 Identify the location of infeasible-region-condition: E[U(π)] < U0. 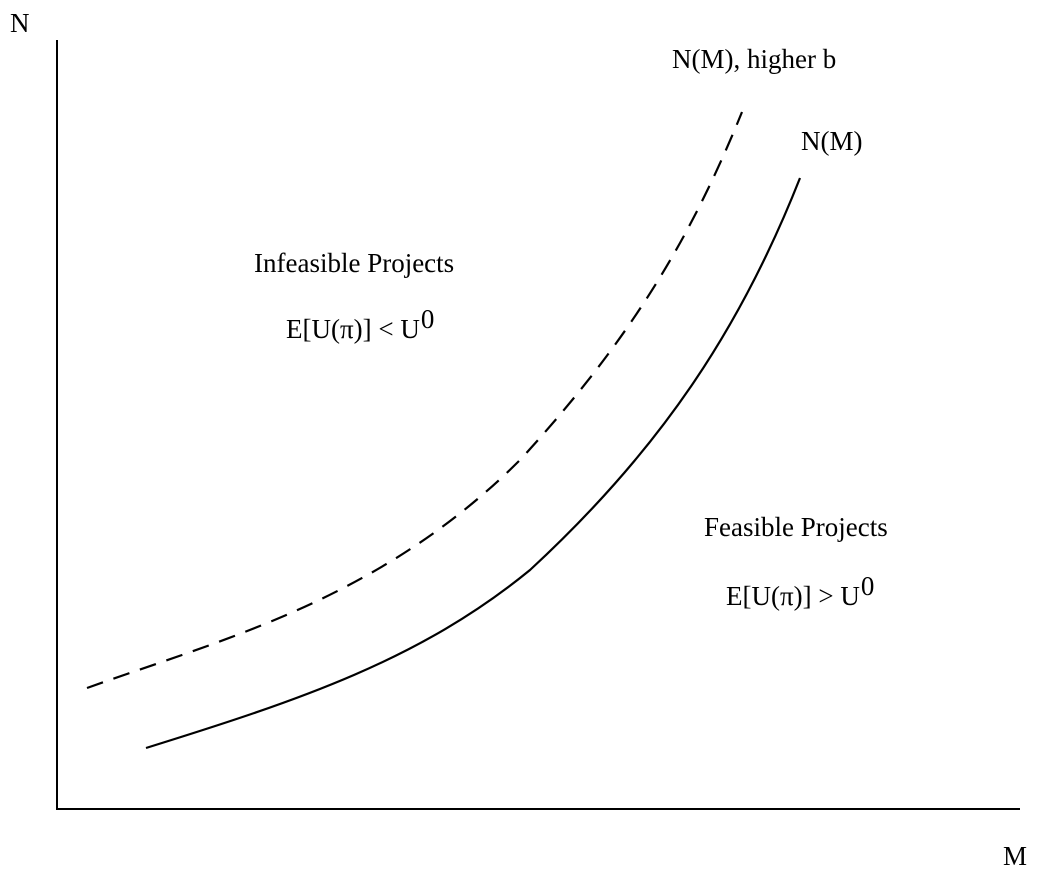
(360, 325).